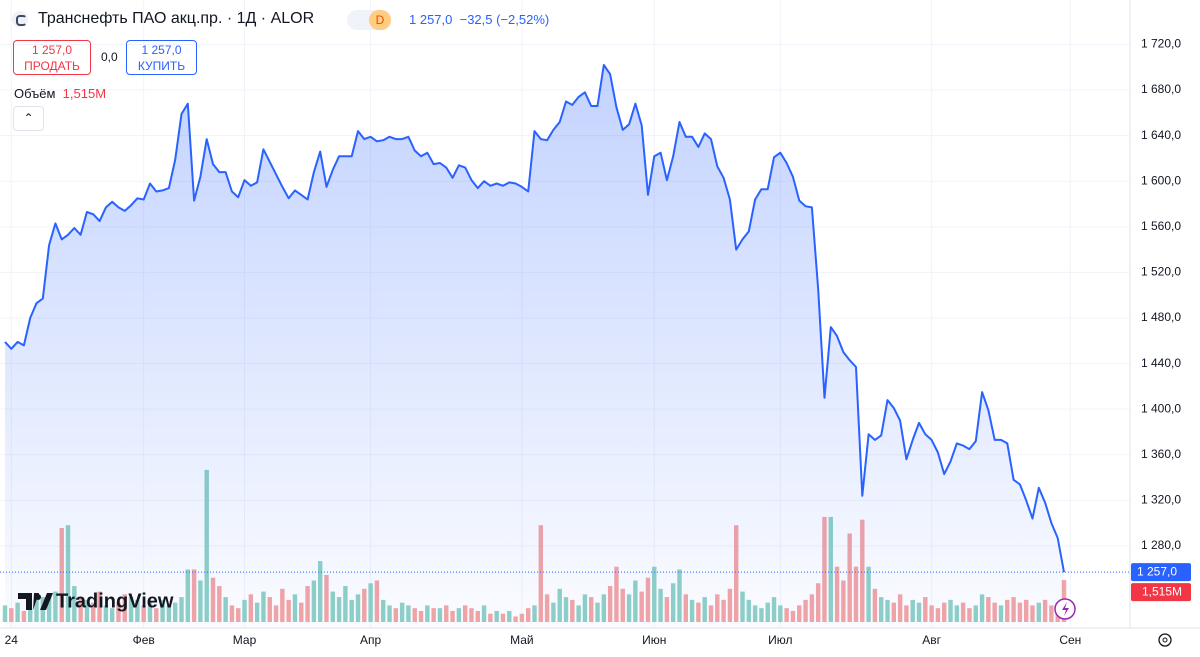 Image resolution: width=1200 pixels, height=657 pixels. Describe the element at coordinates (1157, 571) in the screenshot. I see `last-price-label: 1 257,0` at that location.